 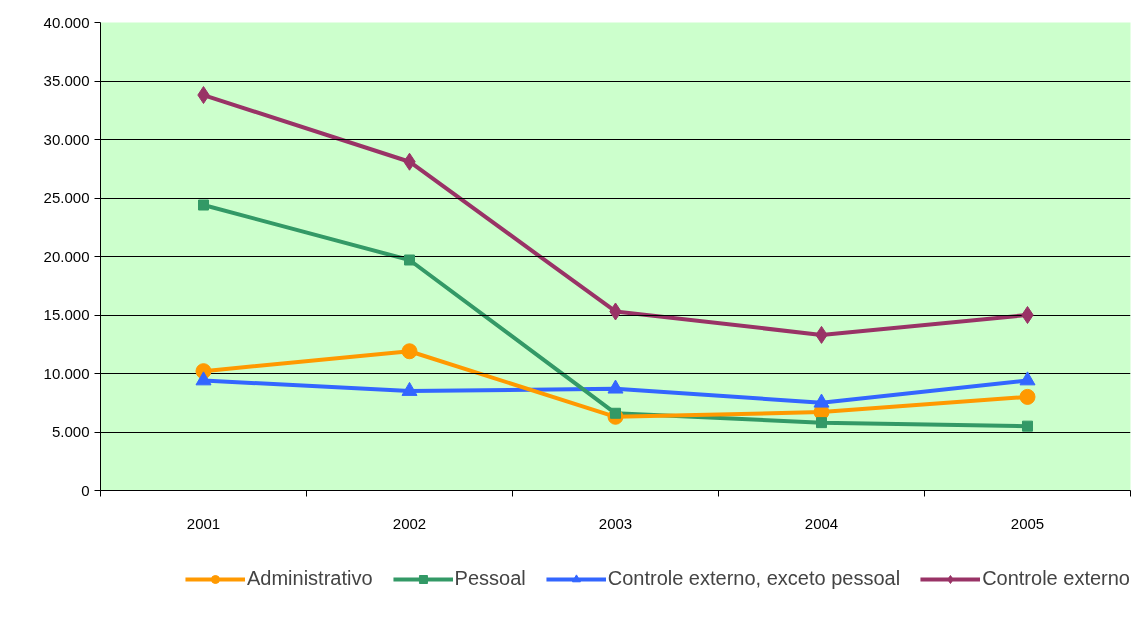 What do you see at coordinates (409, 523) in the screenshot?
I see `x-tick-label: 2002` at bounding box center [409, 523].